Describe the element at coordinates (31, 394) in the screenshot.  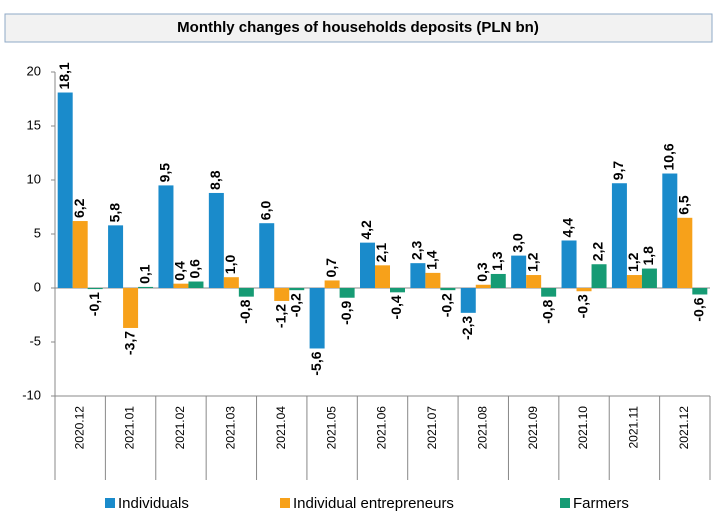
I see `y-tick-label: -10` at that location.